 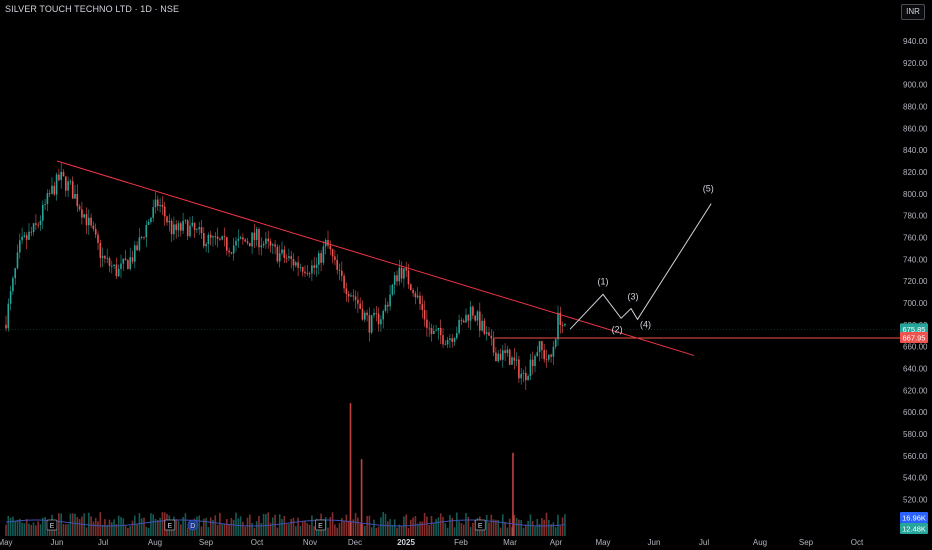 I want to click on elliott-wave-projection, so click(x=640, y=266).